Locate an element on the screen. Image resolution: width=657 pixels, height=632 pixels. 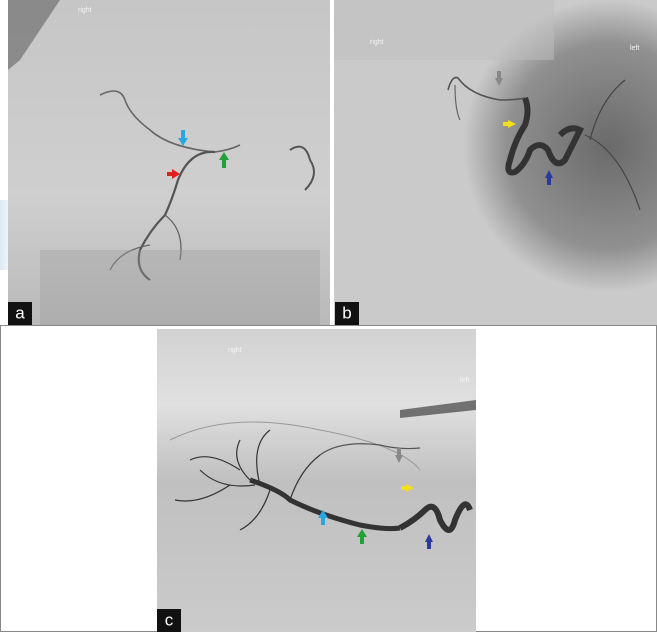
side-band is located at coordinates (5, 235).